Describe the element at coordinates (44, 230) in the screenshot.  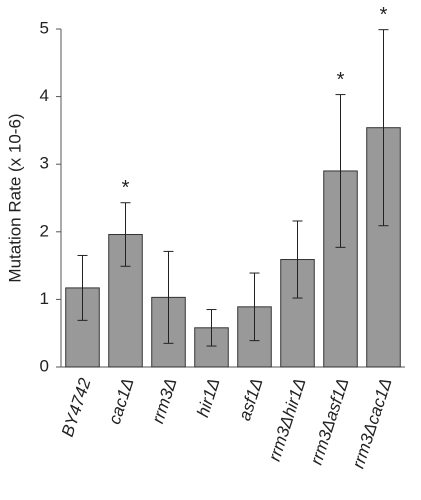
I see `y-tick-label: 2` at that location.